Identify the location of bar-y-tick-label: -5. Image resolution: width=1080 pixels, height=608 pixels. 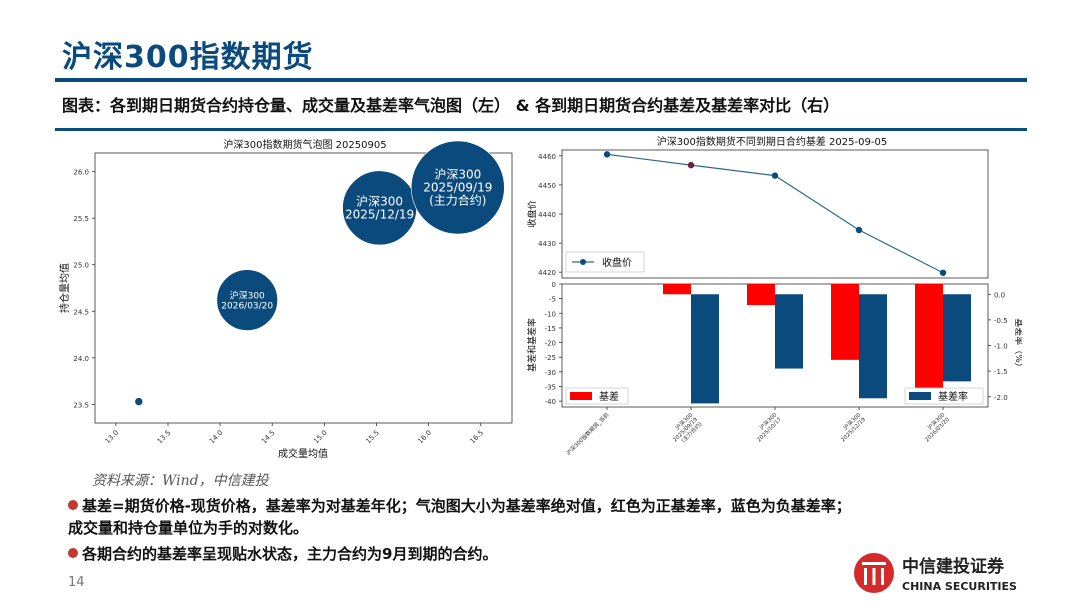
(552, 300).